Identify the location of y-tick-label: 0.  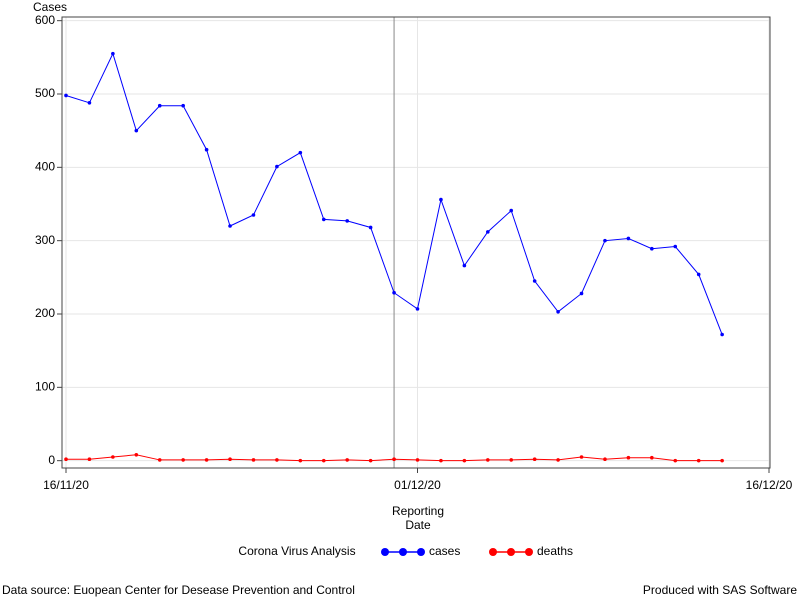
(51, 460).